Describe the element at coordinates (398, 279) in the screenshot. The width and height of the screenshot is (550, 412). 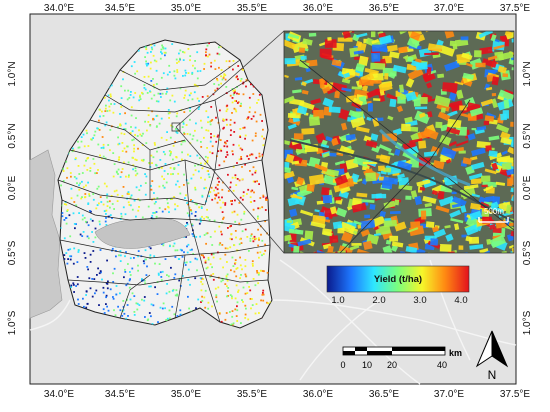
I see `legend-colorbar` at that location.